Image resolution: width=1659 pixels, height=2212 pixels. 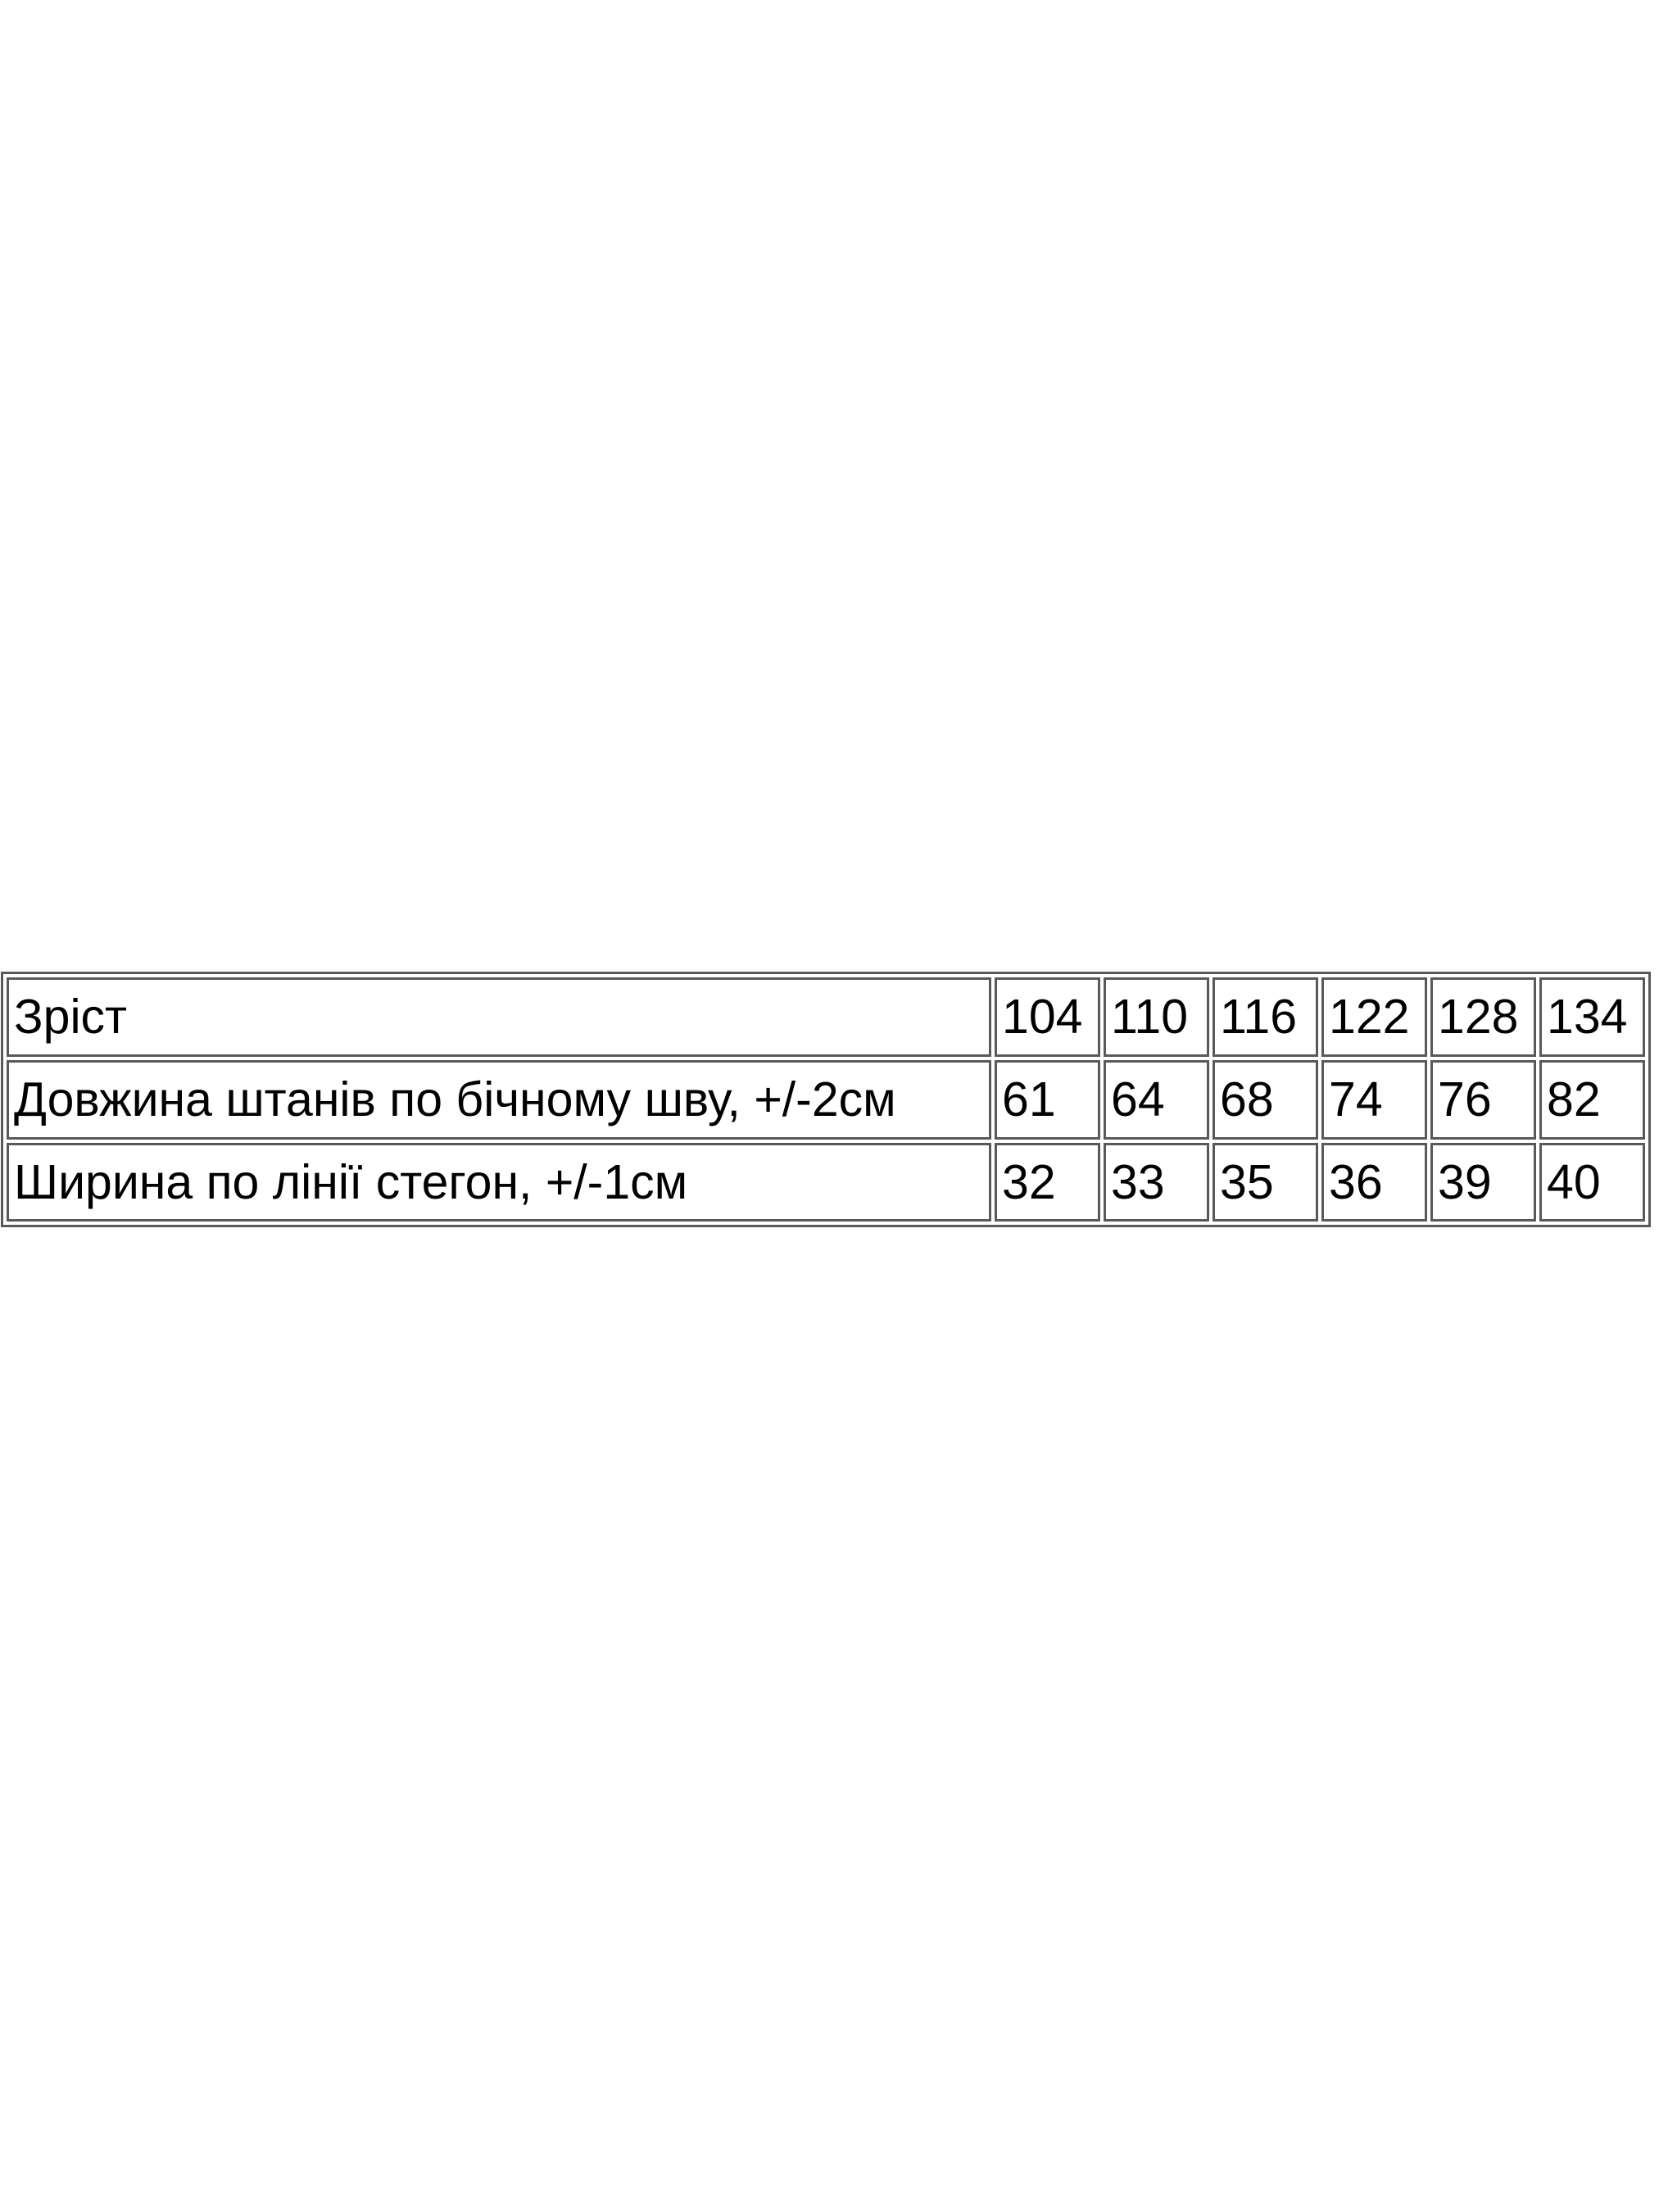 I want to click on value-cell: 128, so click(x=1483, y=1017).